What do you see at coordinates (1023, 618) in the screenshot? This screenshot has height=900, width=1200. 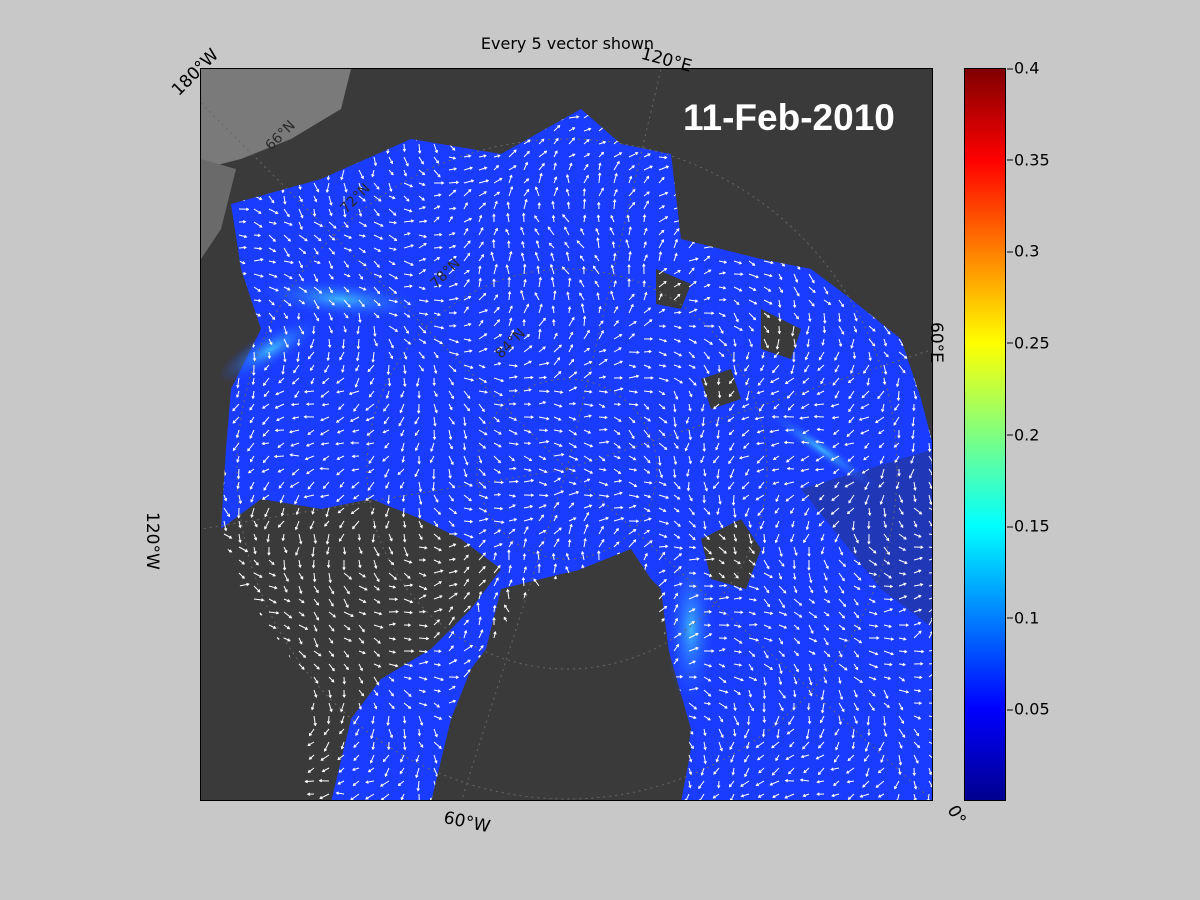 I see `colorbar-tick-label: 0.1` at bounding box center [1023, 618].